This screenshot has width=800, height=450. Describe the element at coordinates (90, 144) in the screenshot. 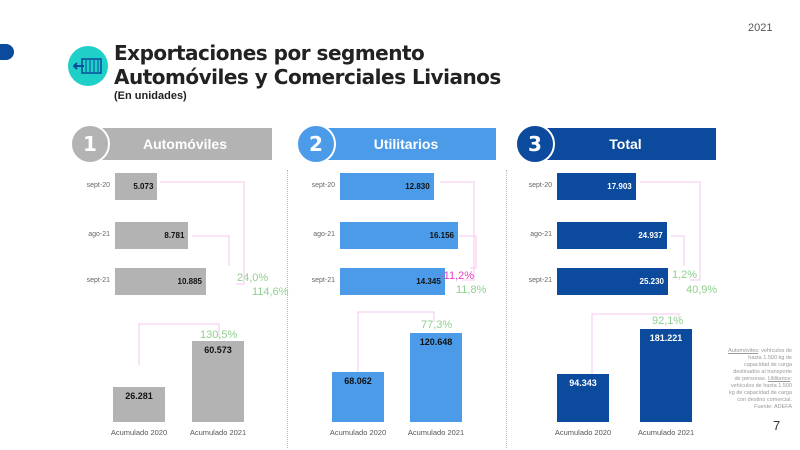

I see `segment-number-badge: 1` at that location.